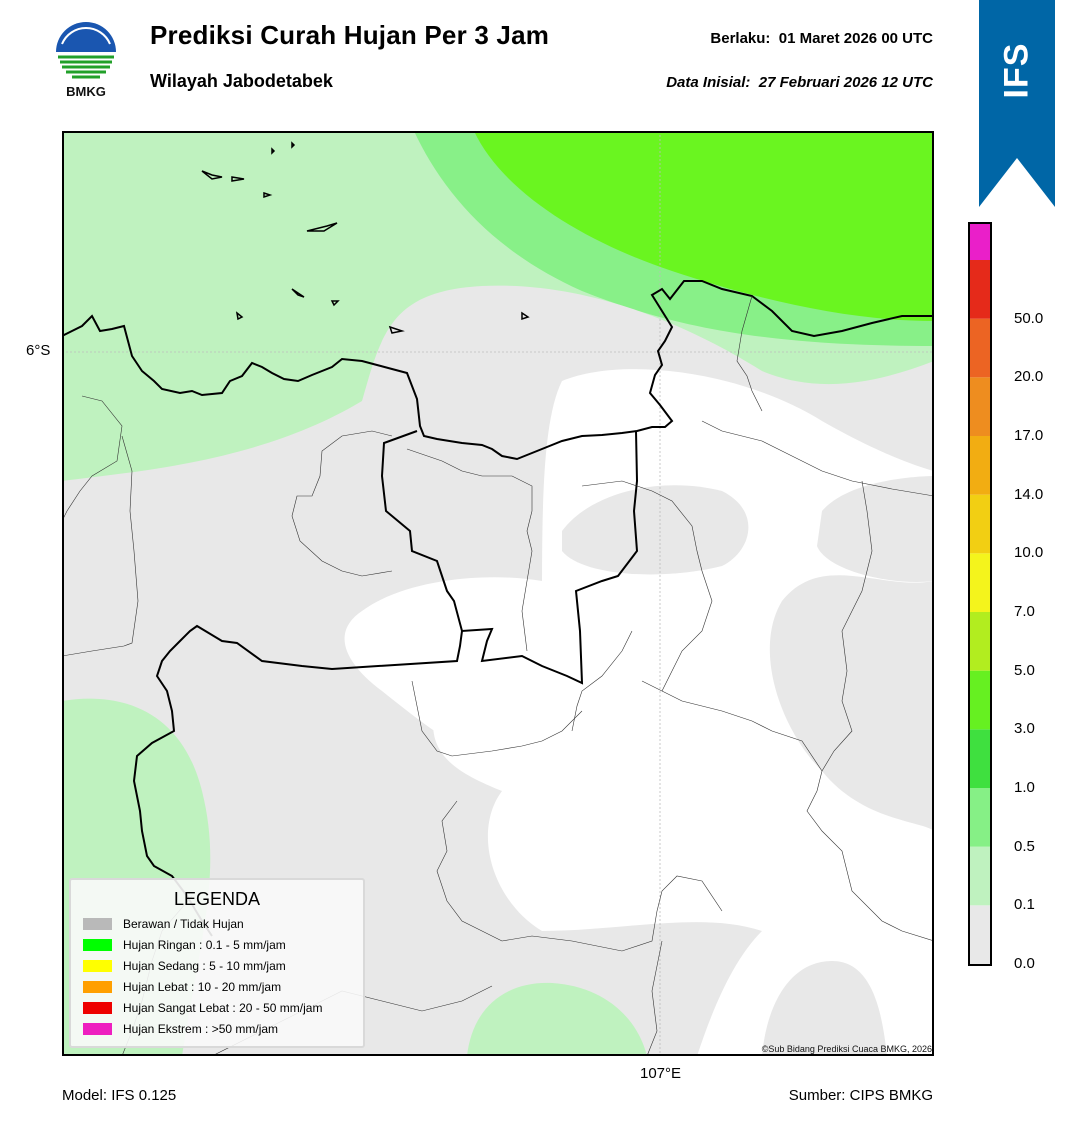 The image size is (1072, 1128). I want to click on legend-label: Hujan Lebat : 10 - 20 mm/jam, so click(202, 987).